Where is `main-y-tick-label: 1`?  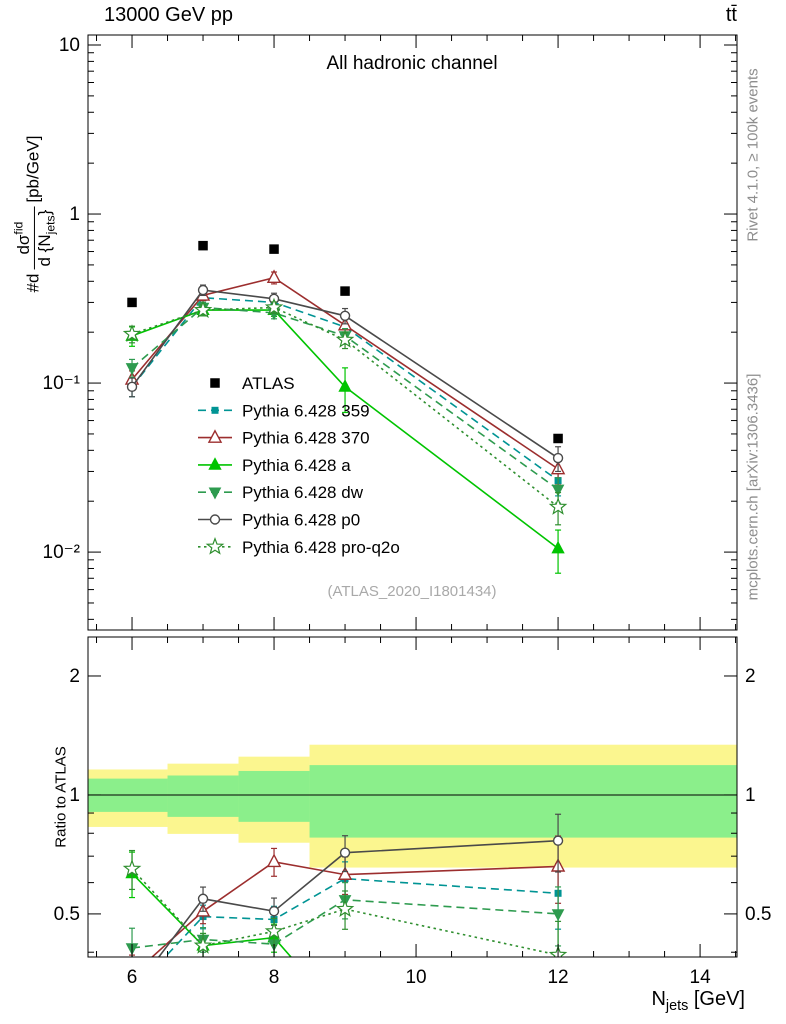
main-y-tick-label: 1 is located at coordinates (74, 214).